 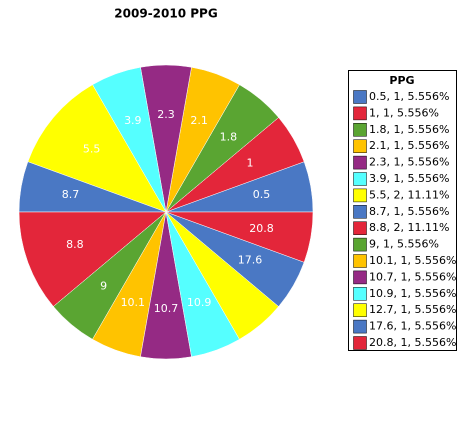 What do you see at coordinates (409, 211) in the screenshot?
I see `legend-label: 8.7, 1, 5.556%` at bounding box center [409, 211].